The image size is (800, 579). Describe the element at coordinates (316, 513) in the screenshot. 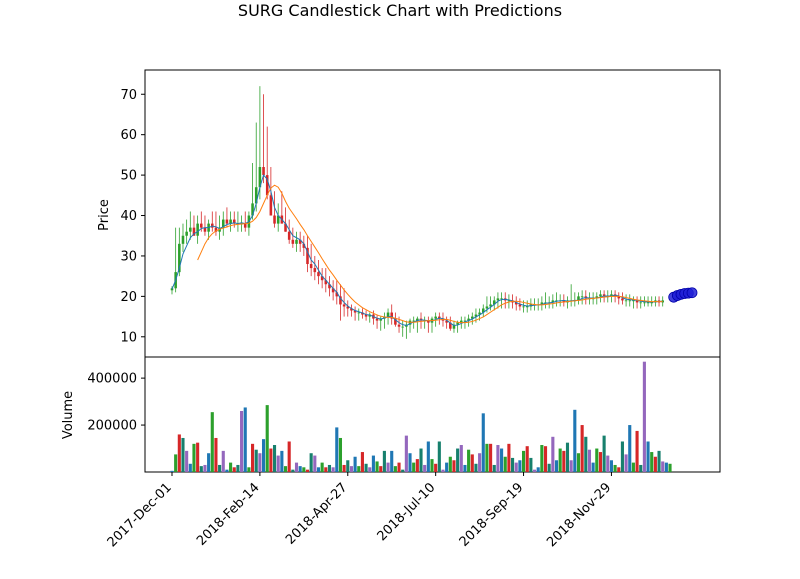

I see `x-tick-label: 2018-Apr-27` at that location.